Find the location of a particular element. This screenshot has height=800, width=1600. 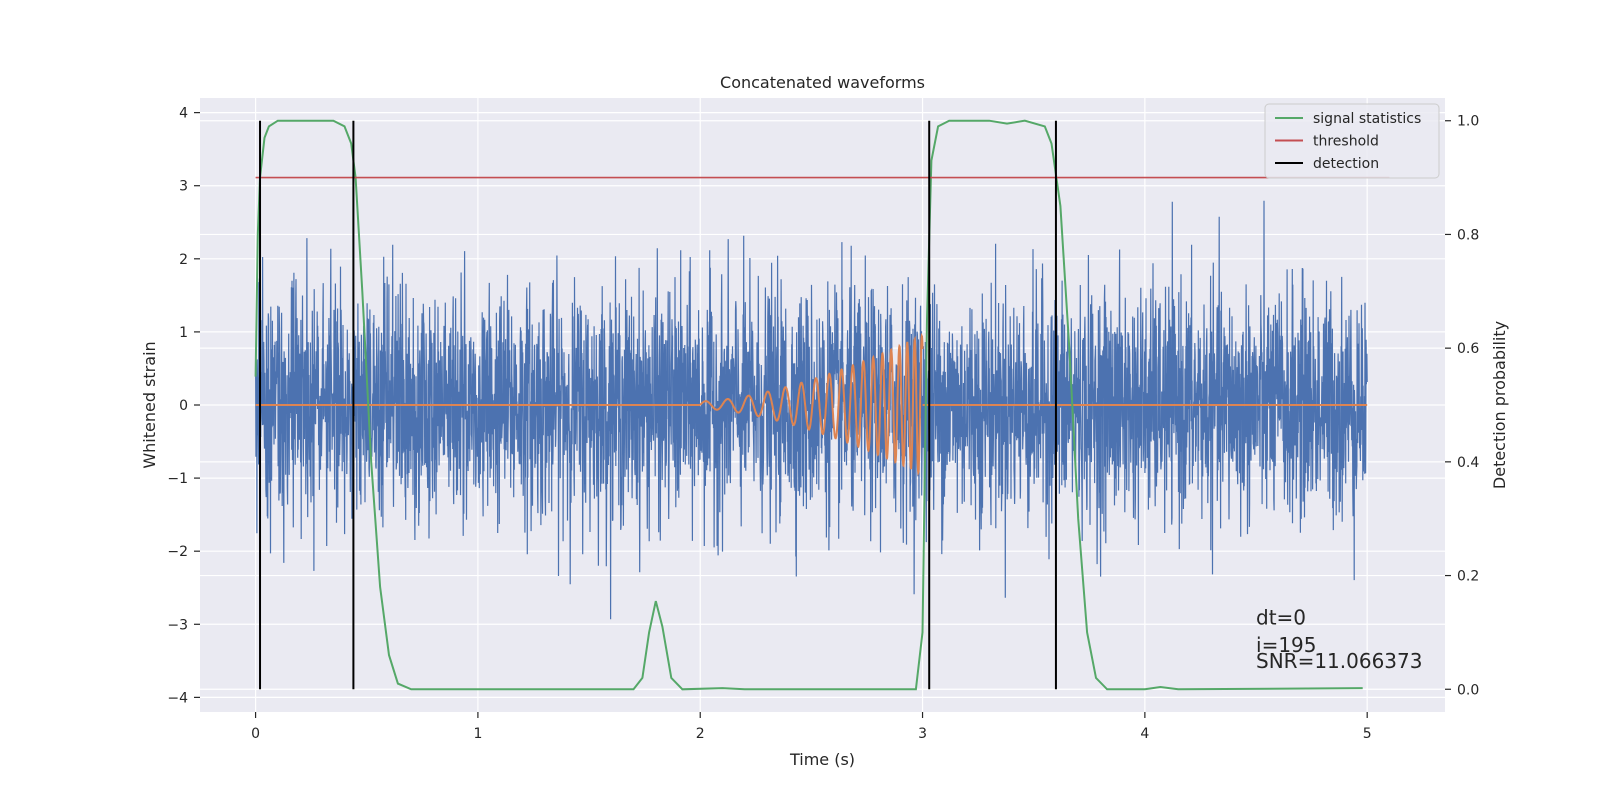

y-tick-label: 3 is located at coordinates (183, 187).